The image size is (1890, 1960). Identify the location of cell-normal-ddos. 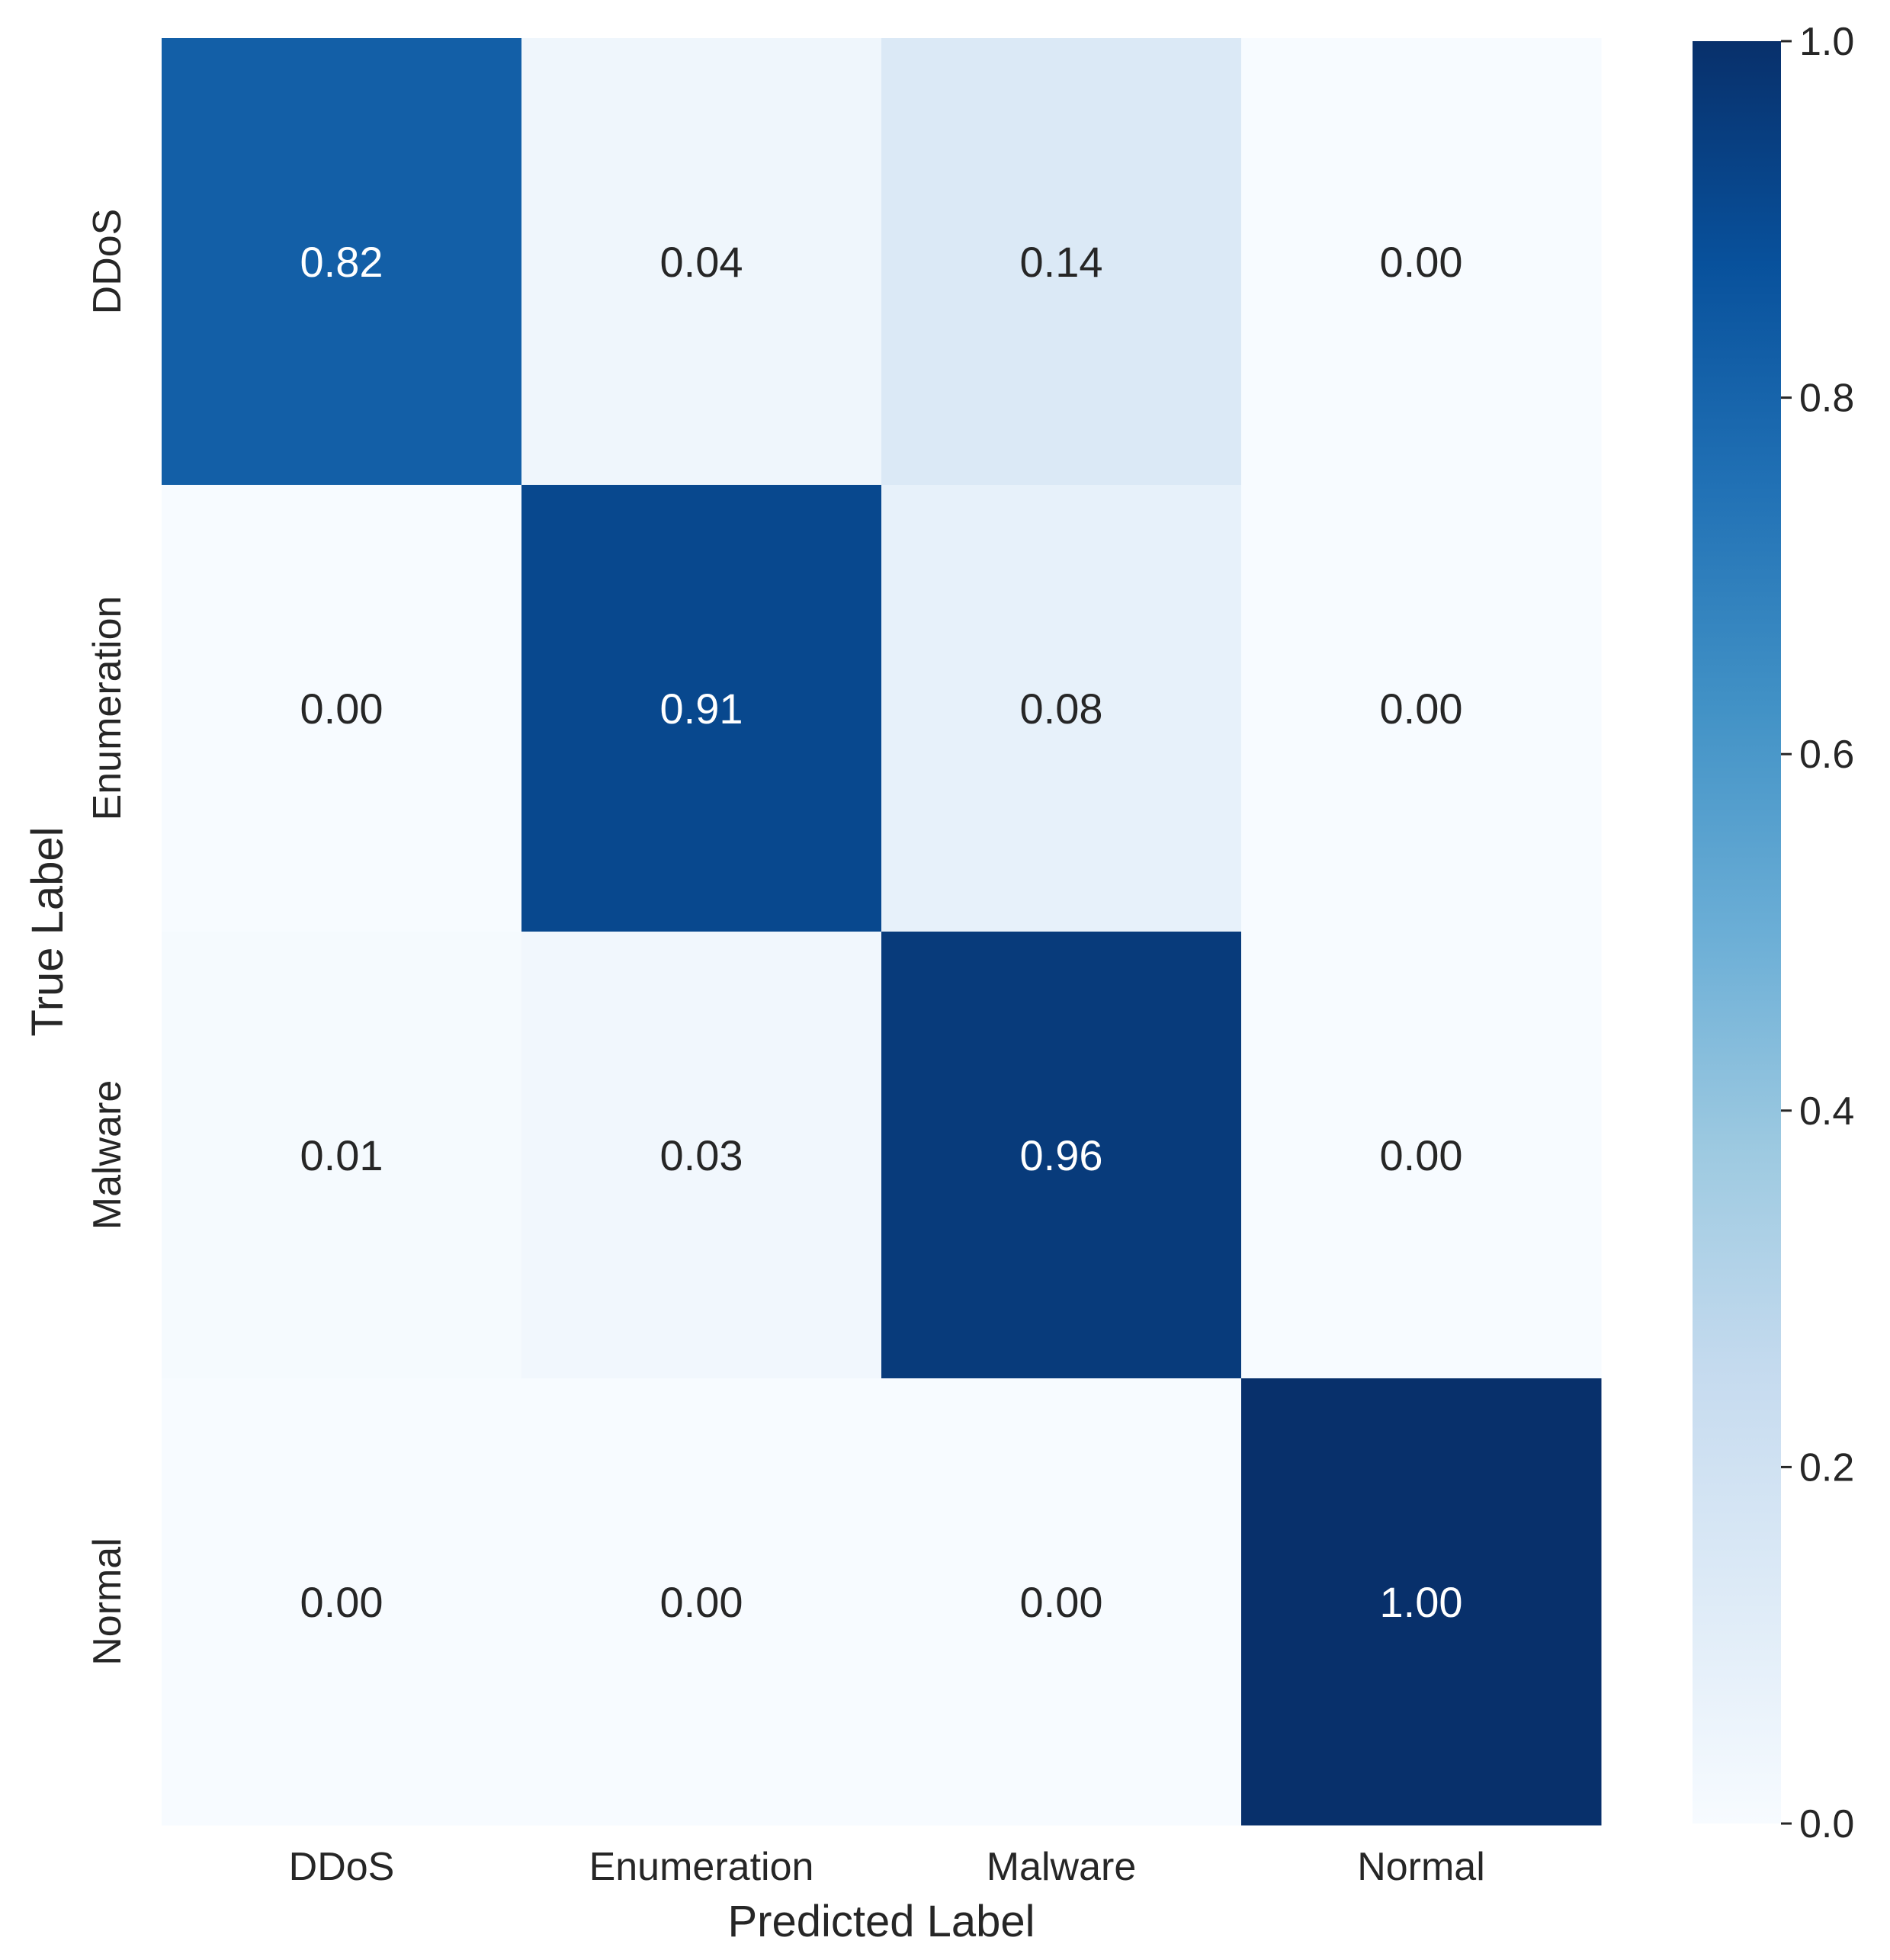
(342, 1602).